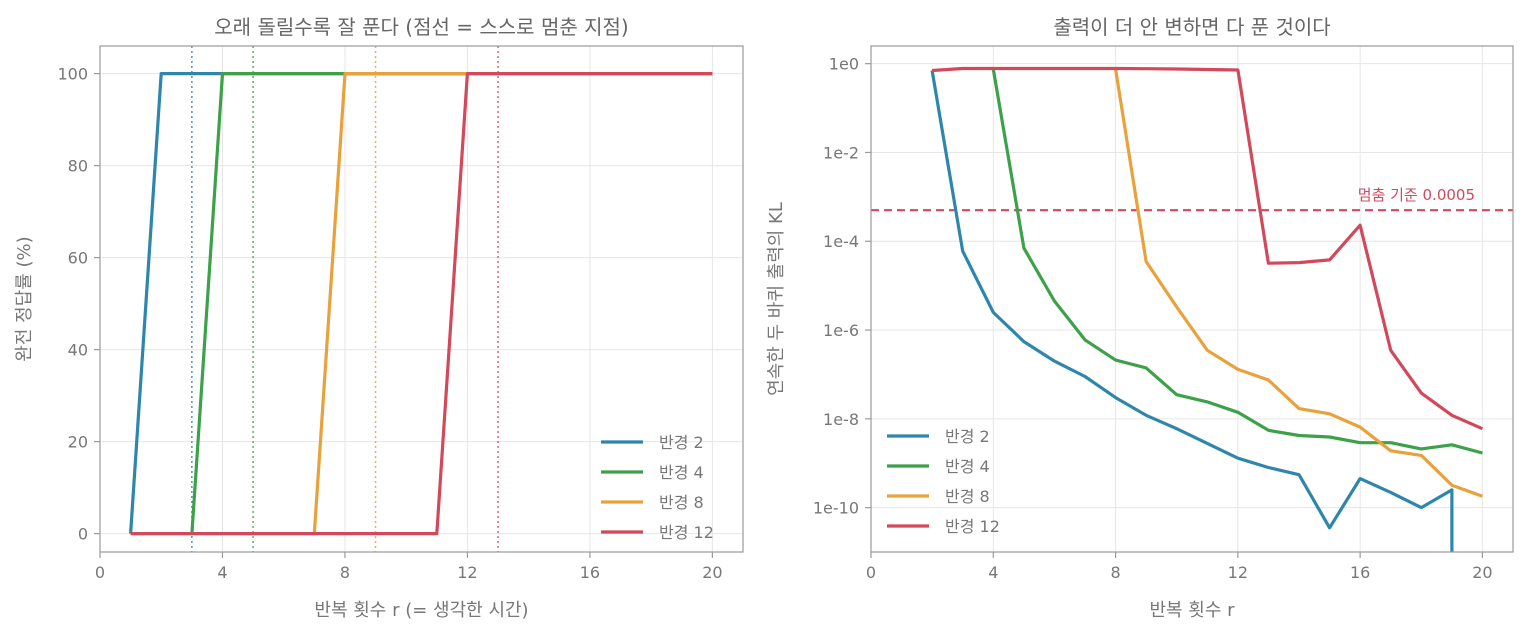 The image size is (1529, 638). Describe the element at coordinates (841, 152) in the screenshot. I see `y-tick-label: 1e-2` at that location.